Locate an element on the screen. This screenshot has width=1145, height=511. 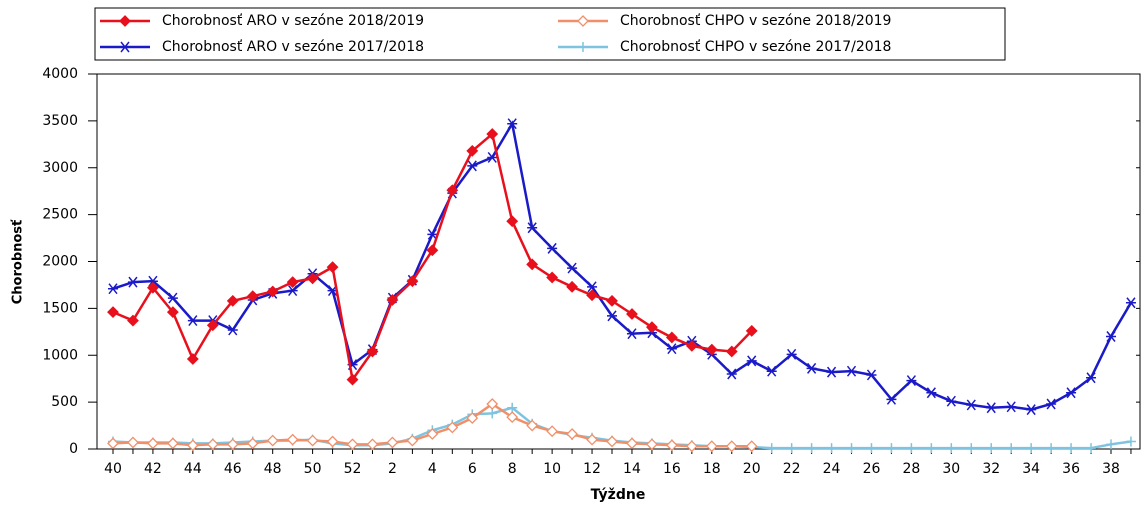
x-tick-label: 24 is located at coordinates (832, 469).